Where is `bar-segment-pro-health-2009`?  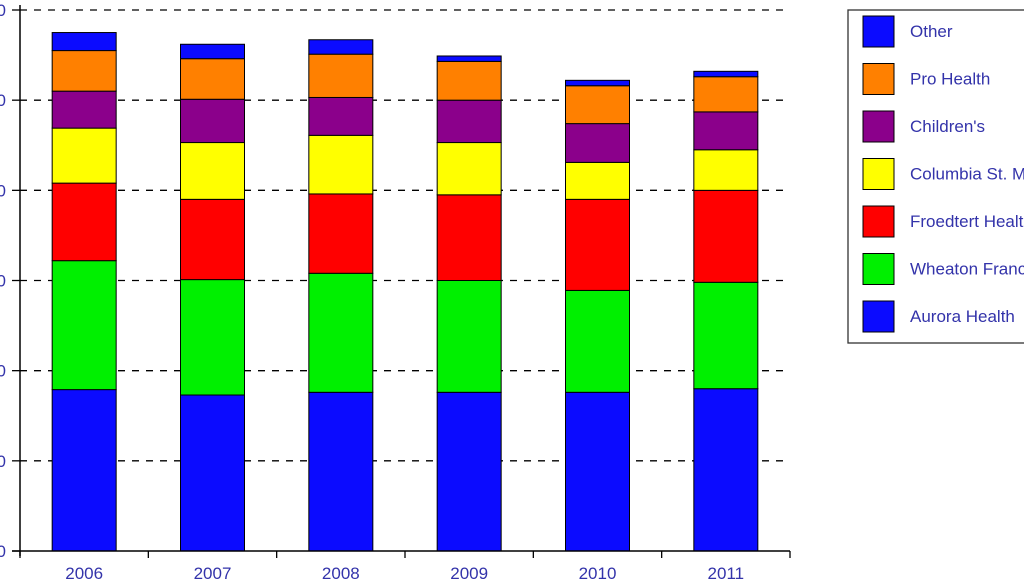 bar-segment-pro-health-2009 is located at coordinates (469, 80).